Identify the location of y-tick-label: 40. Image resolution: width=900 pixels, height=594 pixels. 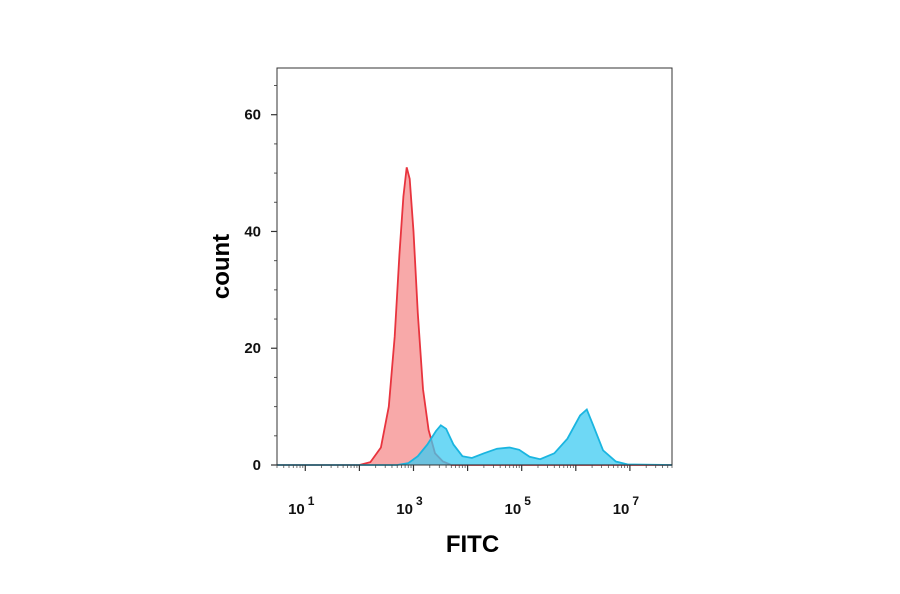
(252, 231).